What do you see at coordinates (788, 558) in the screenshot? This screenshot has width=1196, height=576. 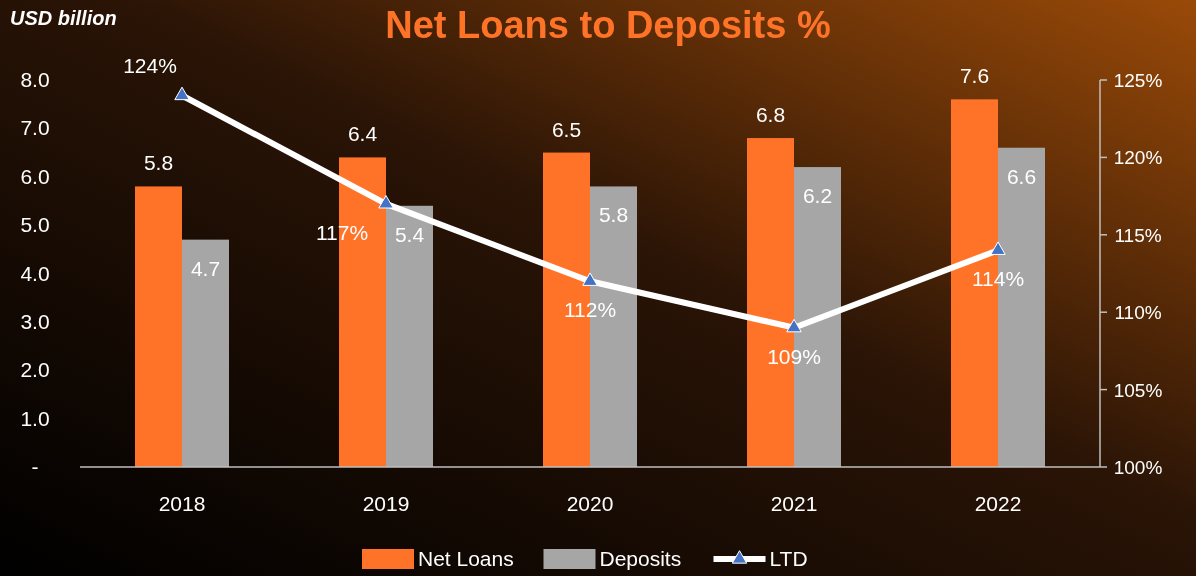 I see `legend-label: LTD` at bounding box center [788, 558].